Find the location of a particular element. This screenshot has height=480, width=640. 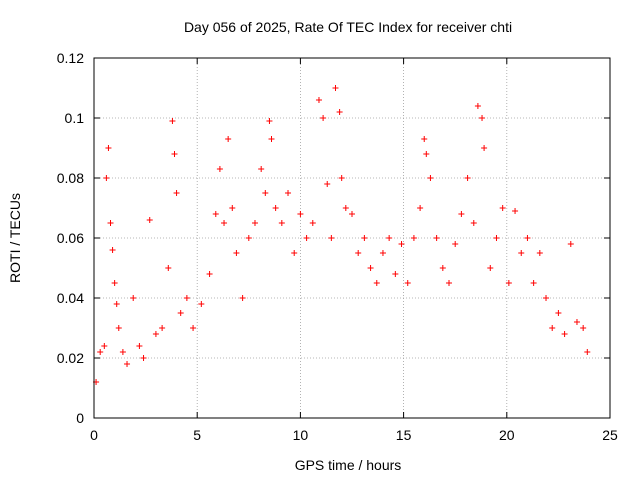

x-tick-label: 0 is located at coordinates (94, 435).